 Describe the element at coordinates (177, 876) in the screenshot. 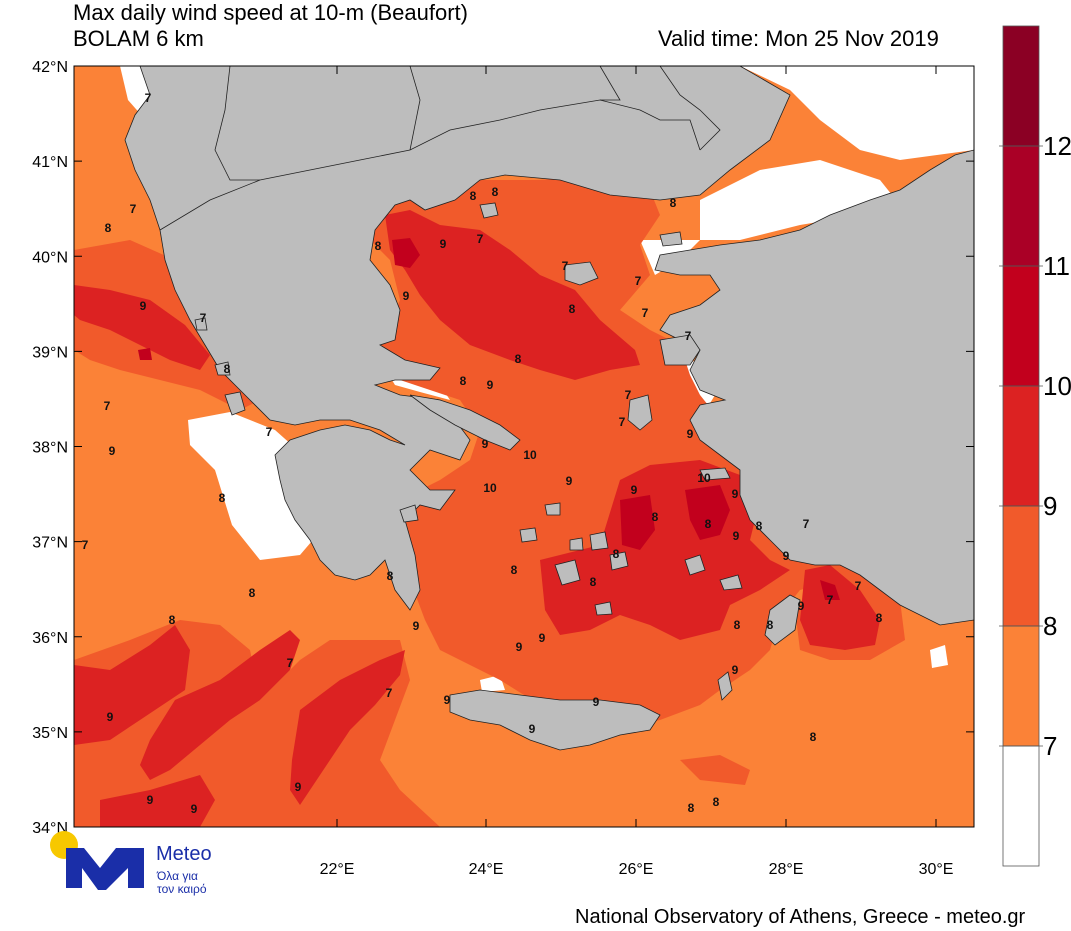

I see `logo-tagline-1: Όλα για` at that location.